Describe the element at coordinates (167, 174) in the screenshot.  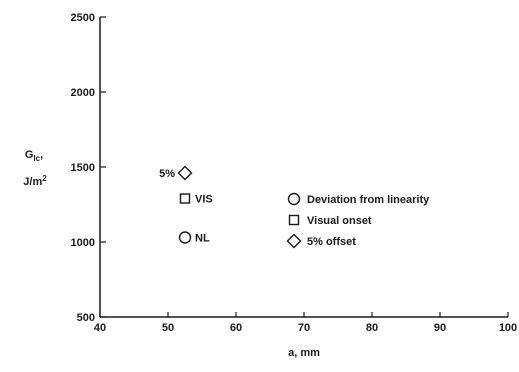
I see `data-point-label: 5%` at that location.